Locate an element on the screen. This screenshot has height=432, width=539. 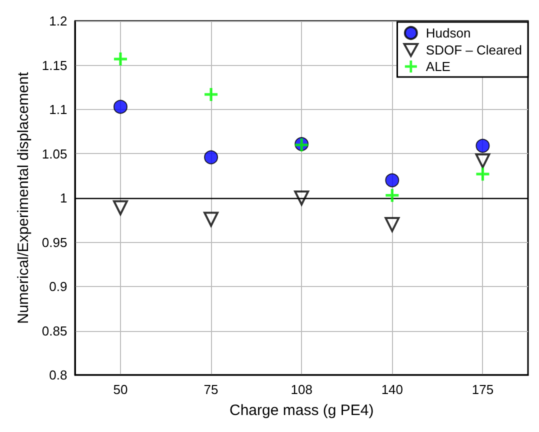
x-tick-label: 175 is located at coordinates (483, 389).